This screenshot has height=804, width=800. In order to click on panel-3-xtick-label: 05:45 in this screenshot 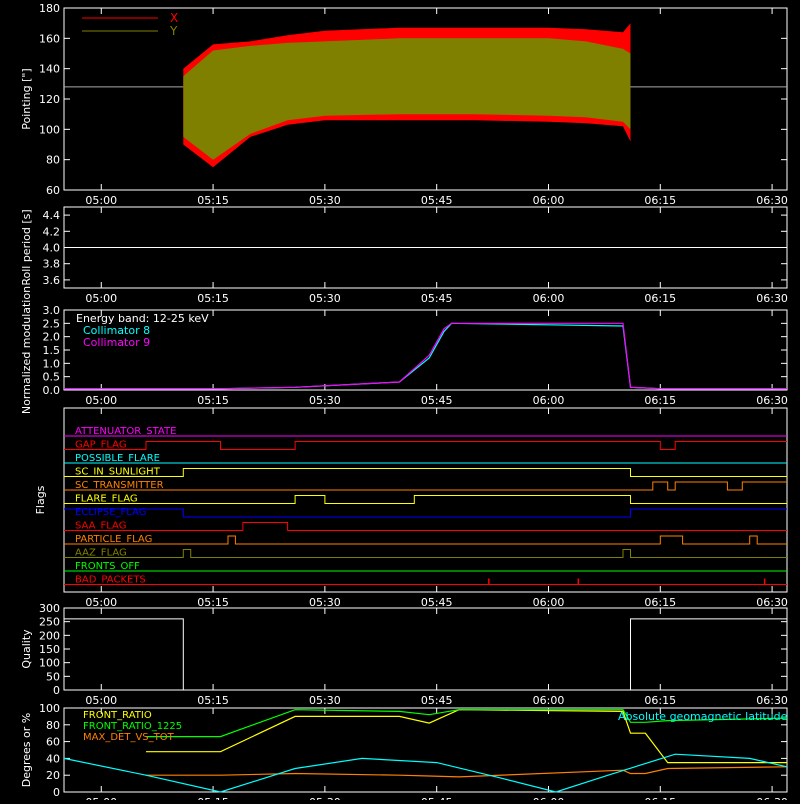, I will do `click(437, 602)`.